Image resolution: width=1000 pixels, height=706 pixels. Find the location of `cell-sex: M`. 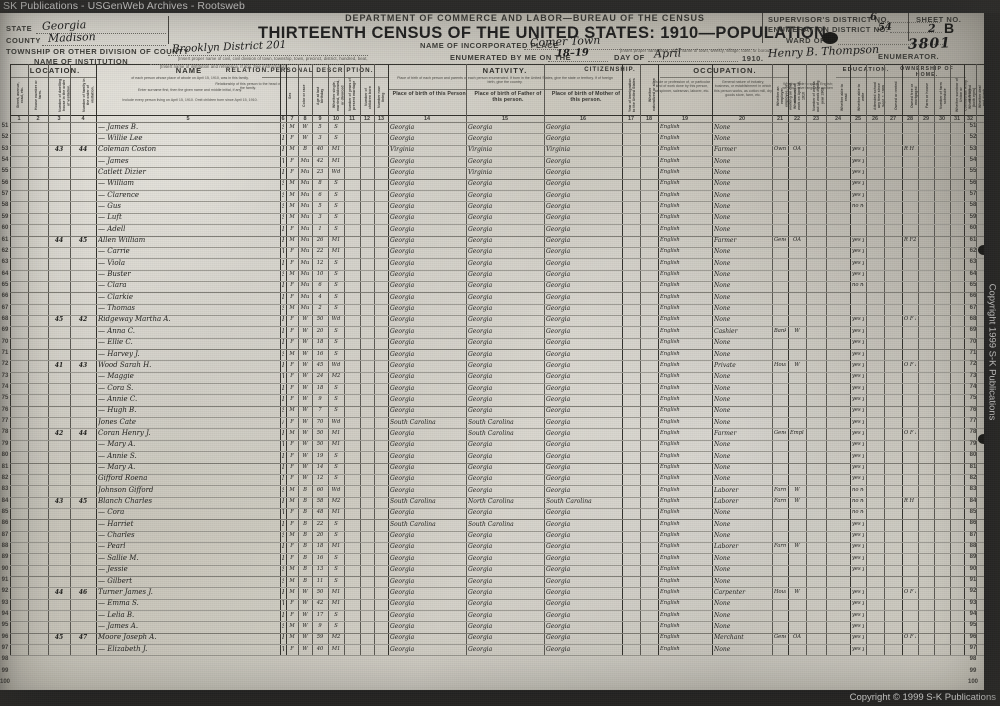

cell-sex: M is located at coordinates (292, 274).